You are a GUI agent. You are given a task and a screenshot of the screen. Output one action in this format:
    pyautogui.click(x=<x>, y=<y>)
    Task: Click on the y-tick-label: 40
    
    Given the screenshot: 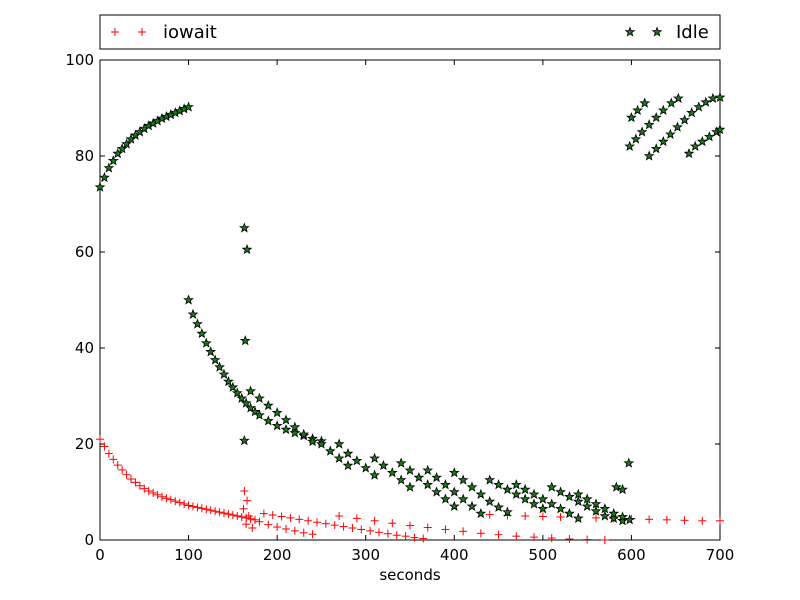 What is the action you would take?
    pyautogui.click(x=84, y=348)
    